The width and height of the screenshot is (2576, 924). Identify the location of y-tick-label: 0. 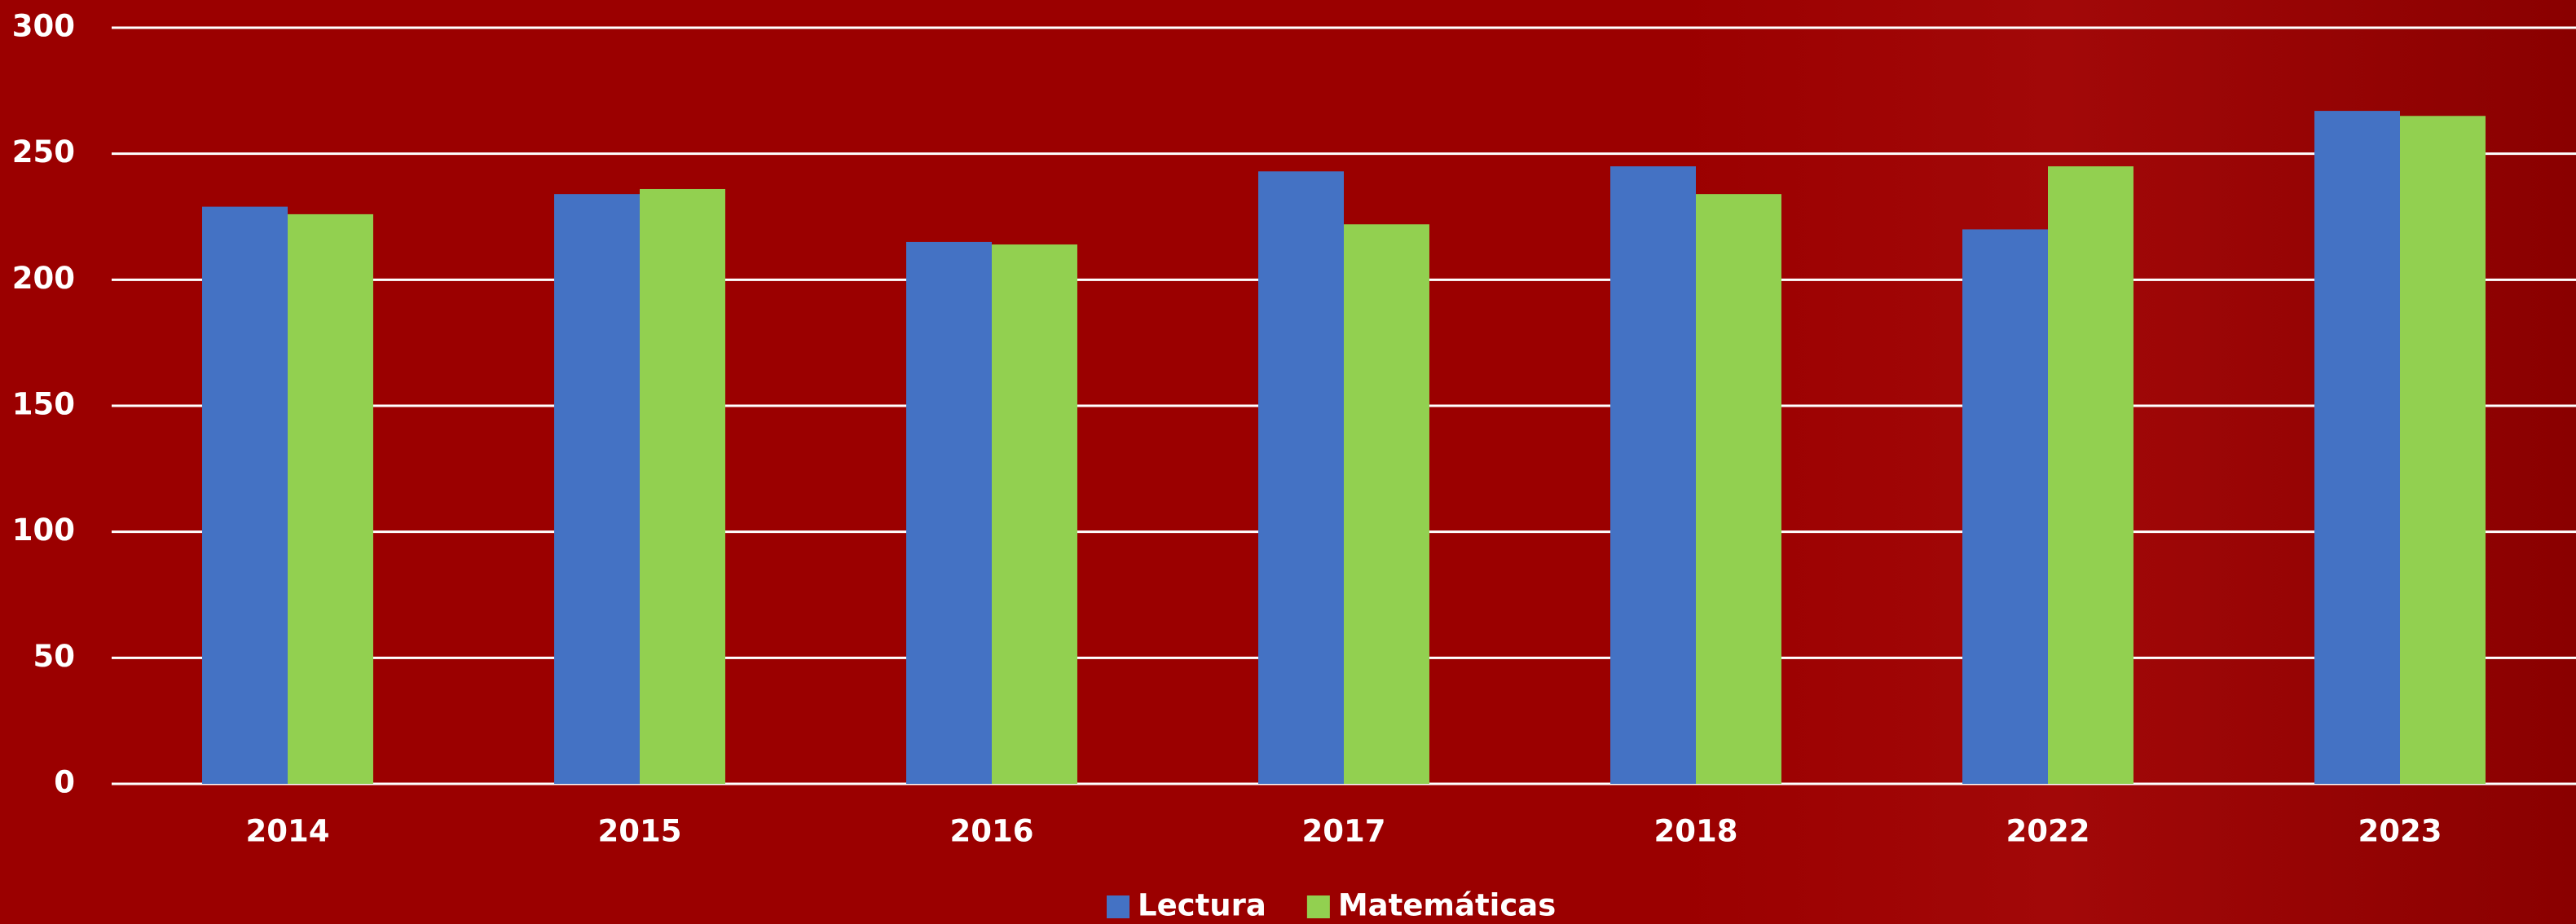
(64, 782).